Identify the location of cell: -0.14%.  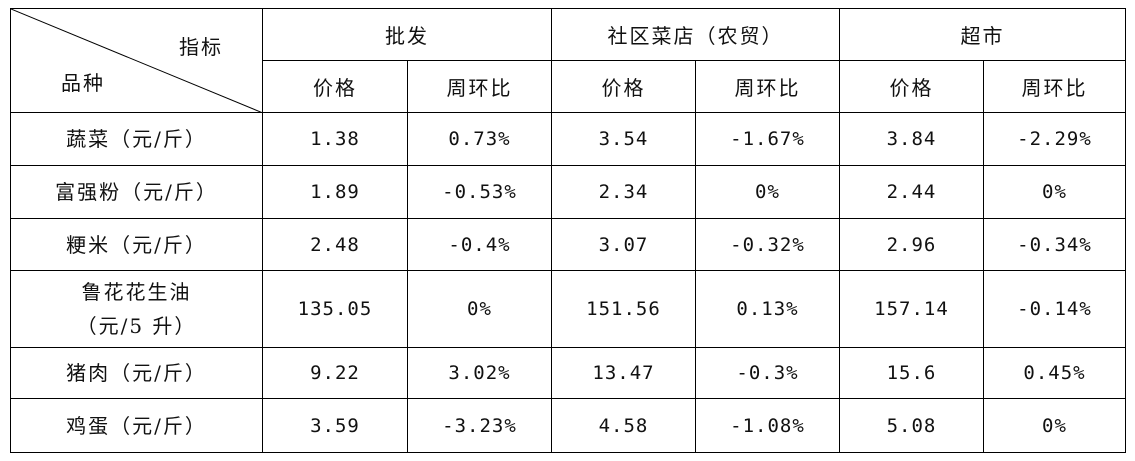
(1054, 309).